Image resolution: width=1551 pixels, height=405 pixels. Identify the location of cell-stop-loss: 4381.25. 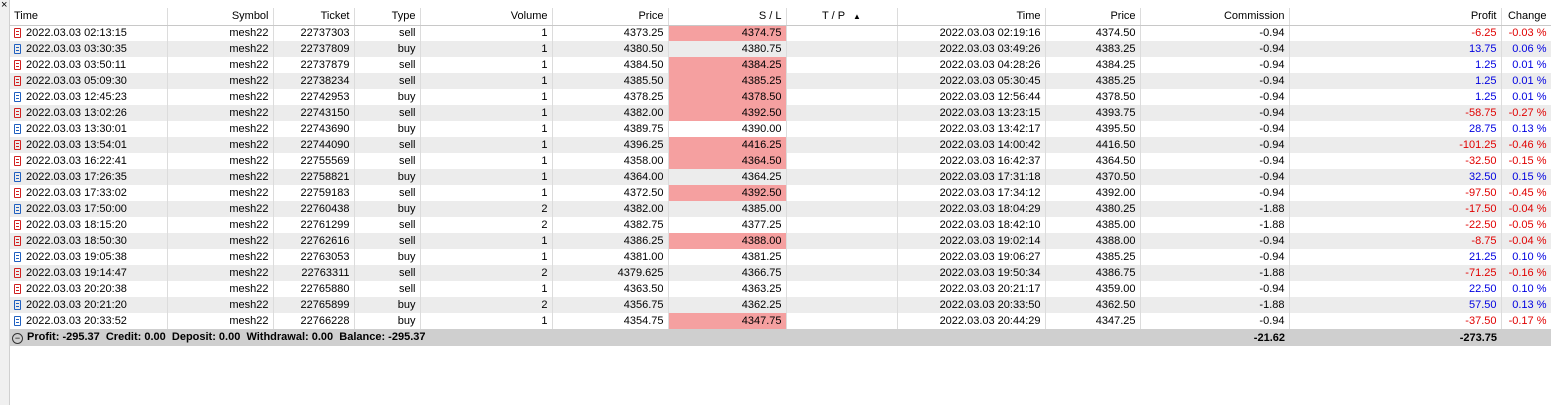
(727, 257).